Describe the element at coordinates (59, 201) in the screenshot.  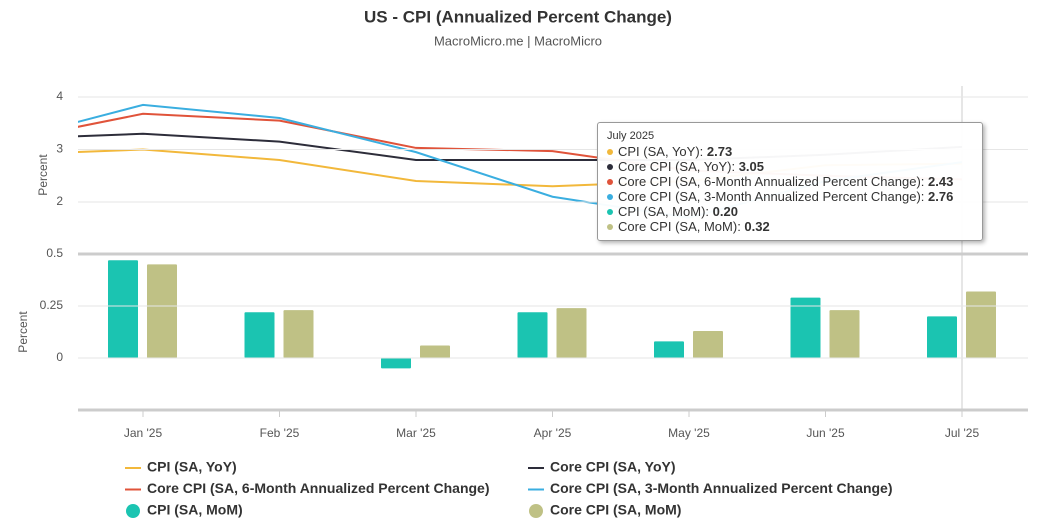
I see `y-tick-label: 2` at that location.